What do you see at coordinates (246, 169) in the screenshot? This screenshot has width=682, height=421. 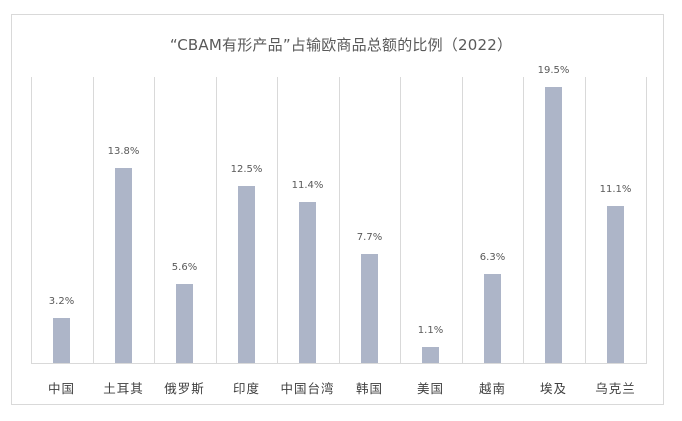 I see `data-label: 12.5%` at bounding box center [246, 169].